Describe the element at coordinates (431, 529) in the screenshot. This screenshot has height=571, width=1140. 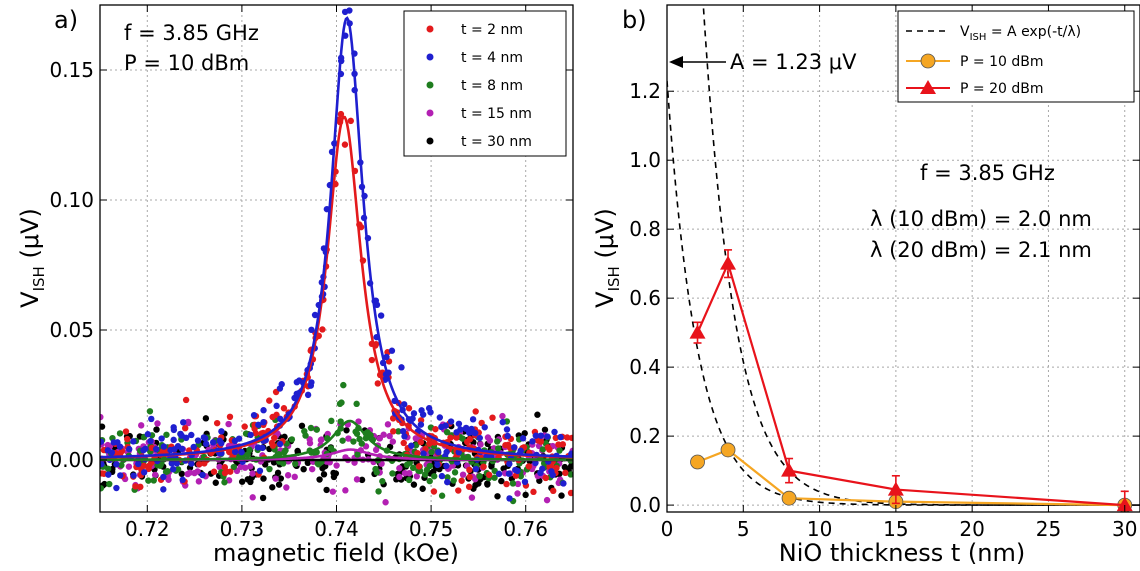
I see `panel-a-xtick-label-3: 0.75` at that location.